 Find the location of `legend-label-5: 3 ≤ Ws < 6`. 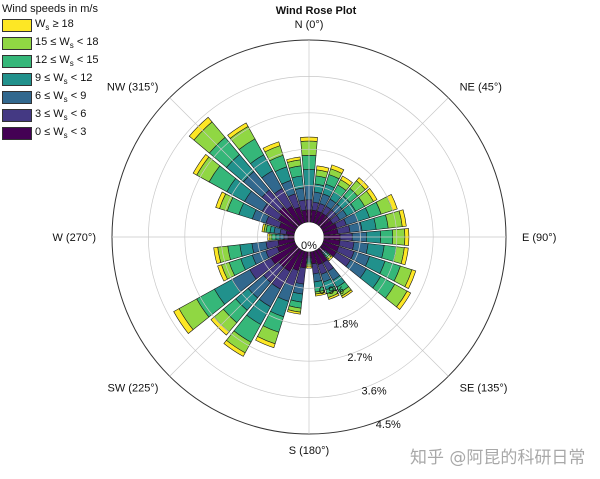

legend-label-5: 3 ≤ Ws < 6 is located at coordinates (61, 115).